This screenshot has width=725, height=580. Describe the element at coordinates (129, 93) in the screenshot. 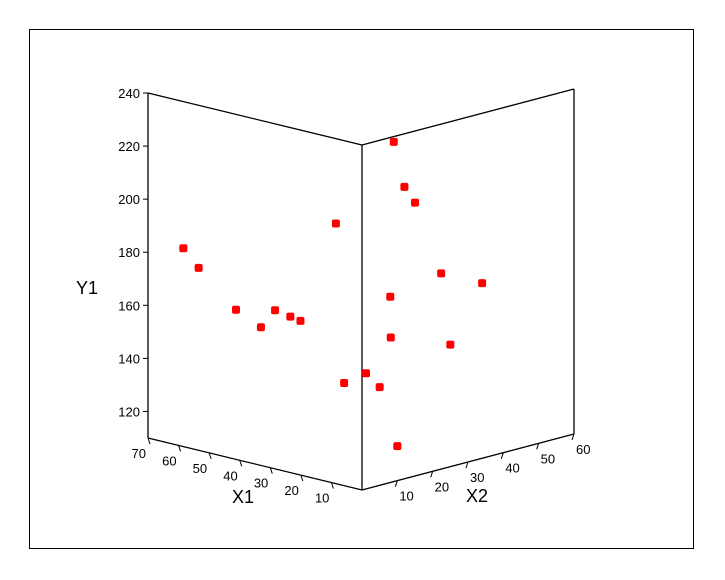

I see `y-tick-label: 240` at that location.